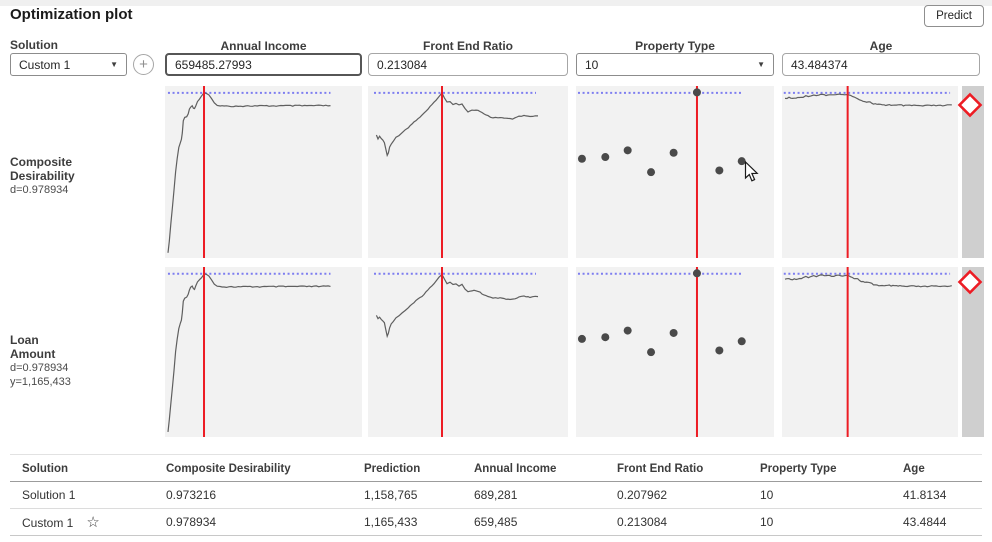  What do you see at coordinates (93, 522) in the screenshot?
I see `star-icon: ☆` at bounding box center [93, 522].